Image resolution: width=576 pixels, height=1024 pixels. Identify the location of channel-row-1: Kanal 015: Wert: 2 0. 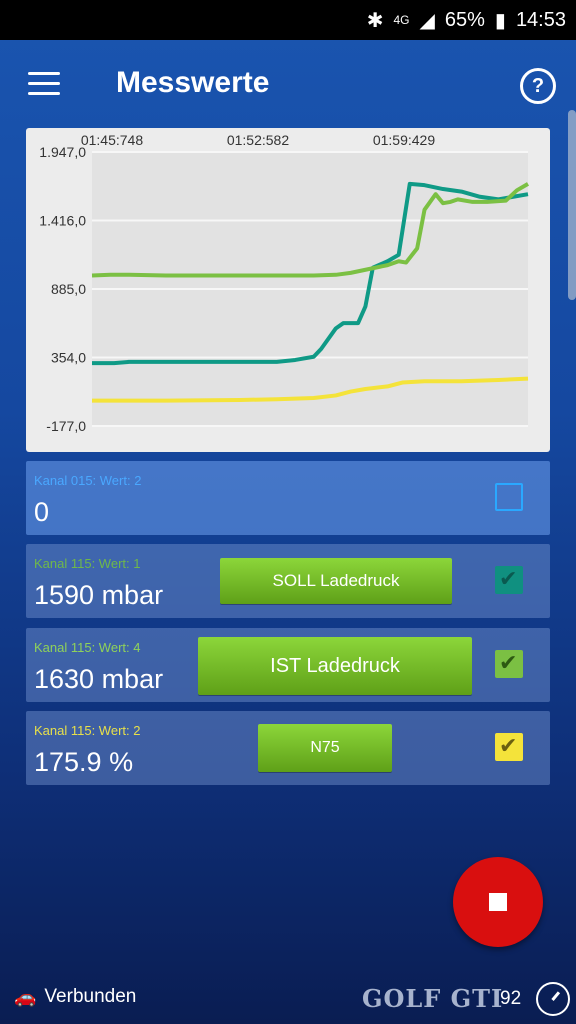
(288, 498).